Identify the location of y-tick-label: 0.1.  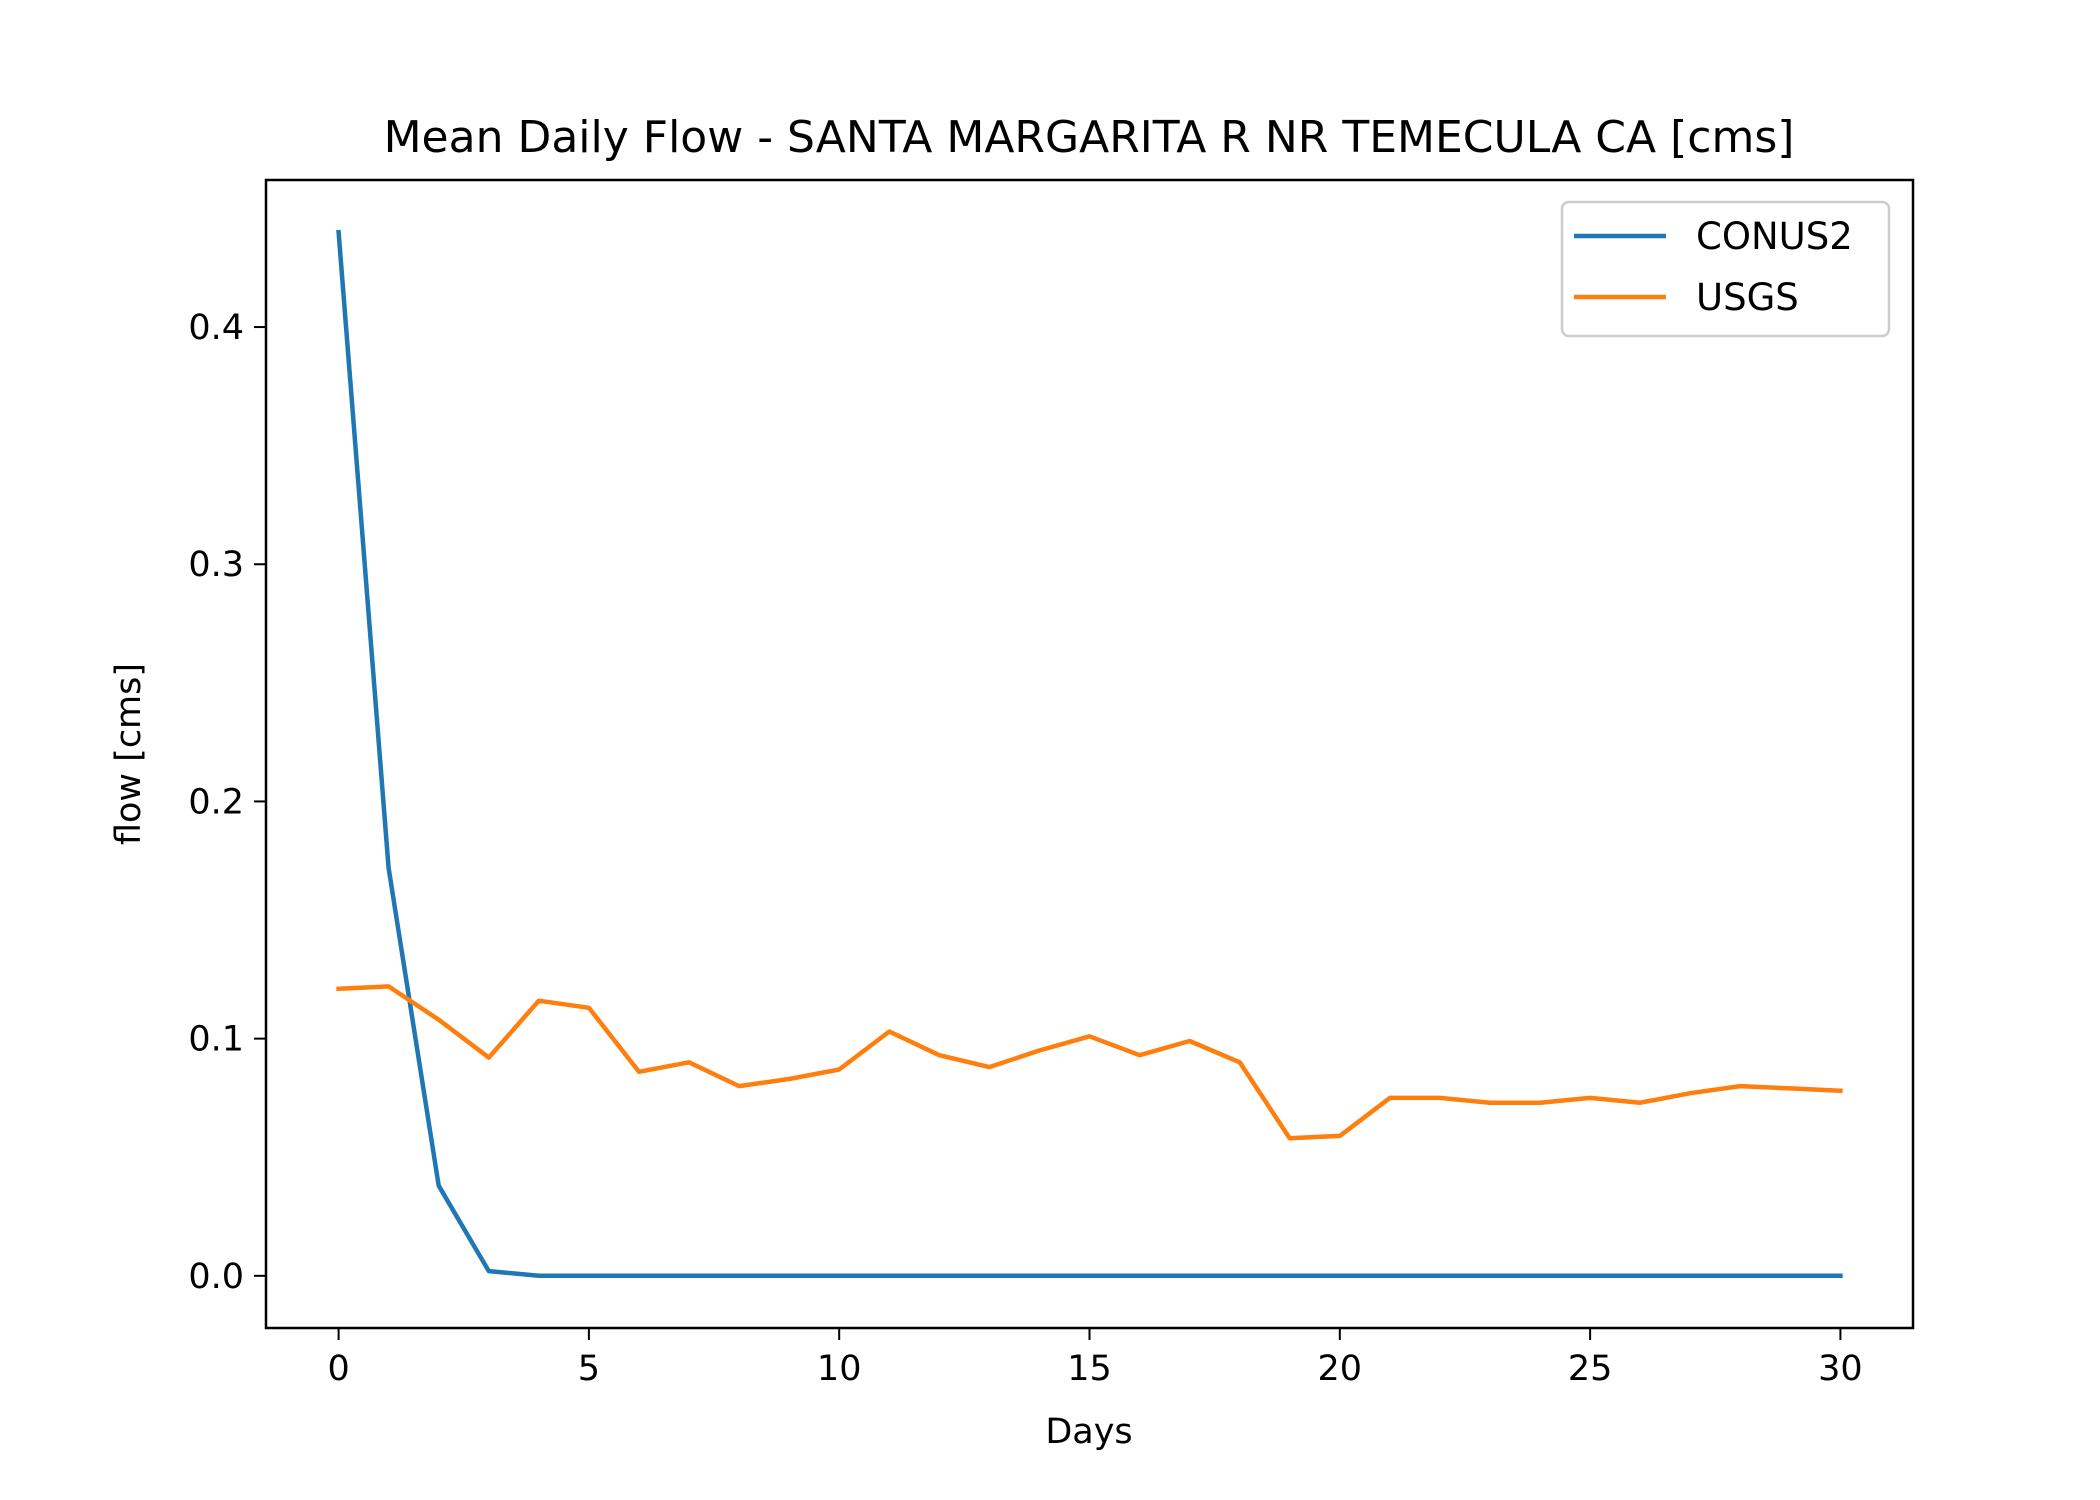
(216, 1040).